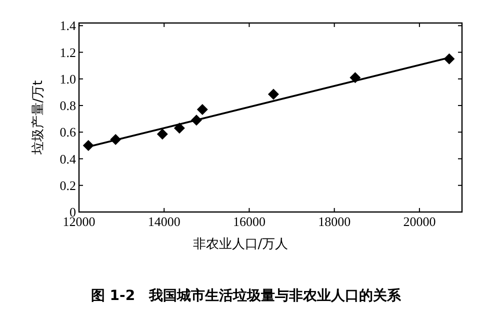  I want to click on y-axis-title: 垃圾产量/万t, so click(38, 118).